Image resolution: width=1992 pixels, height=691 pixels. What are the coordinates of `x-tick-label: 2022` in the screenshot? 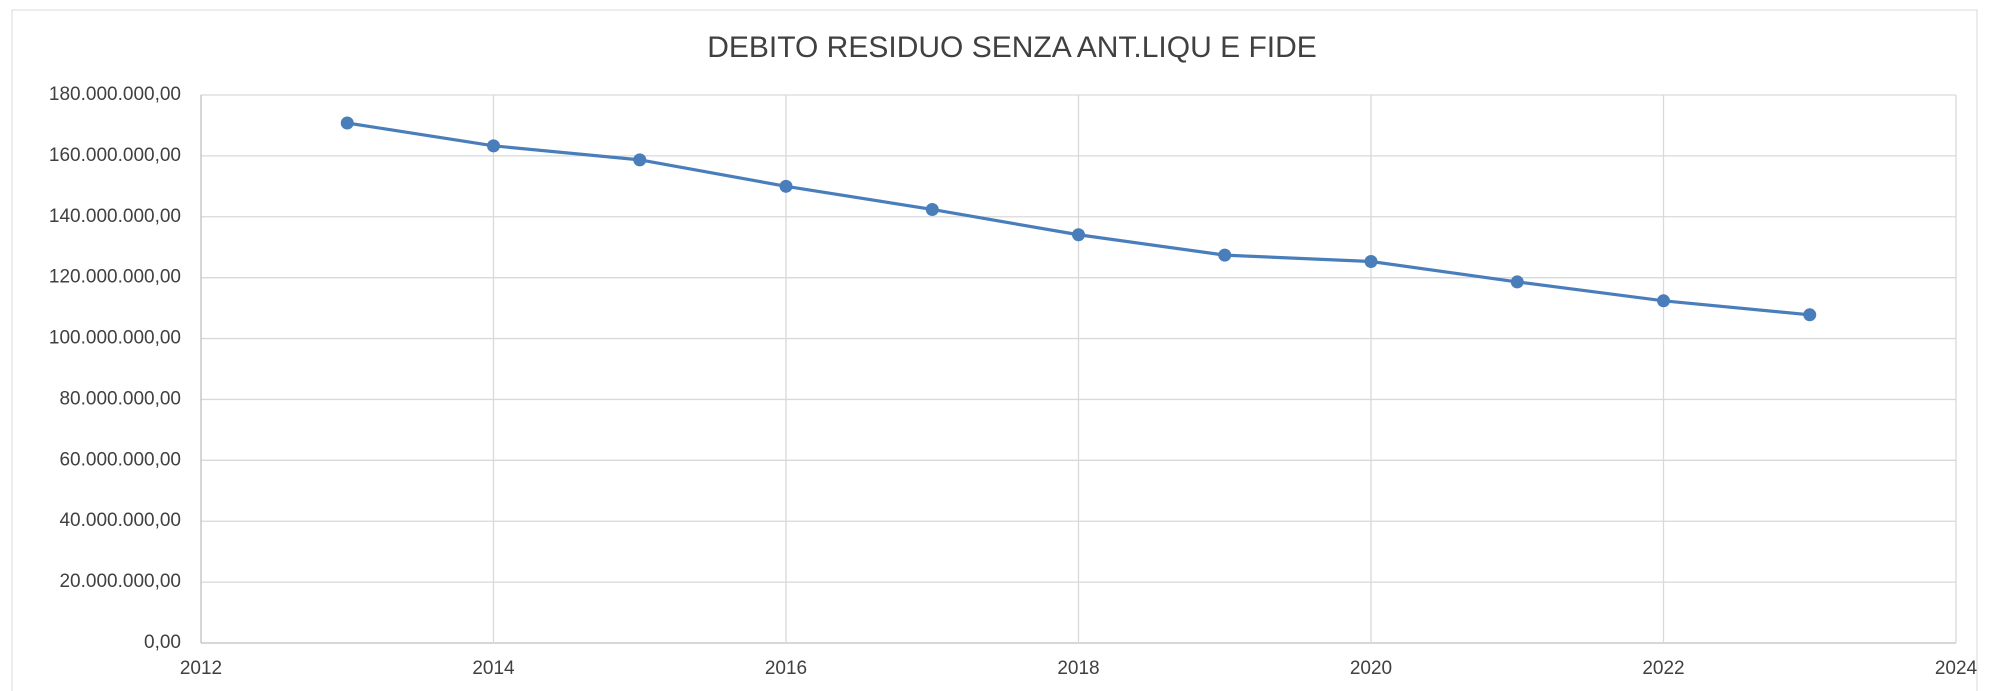 It's located at (1663, 668).